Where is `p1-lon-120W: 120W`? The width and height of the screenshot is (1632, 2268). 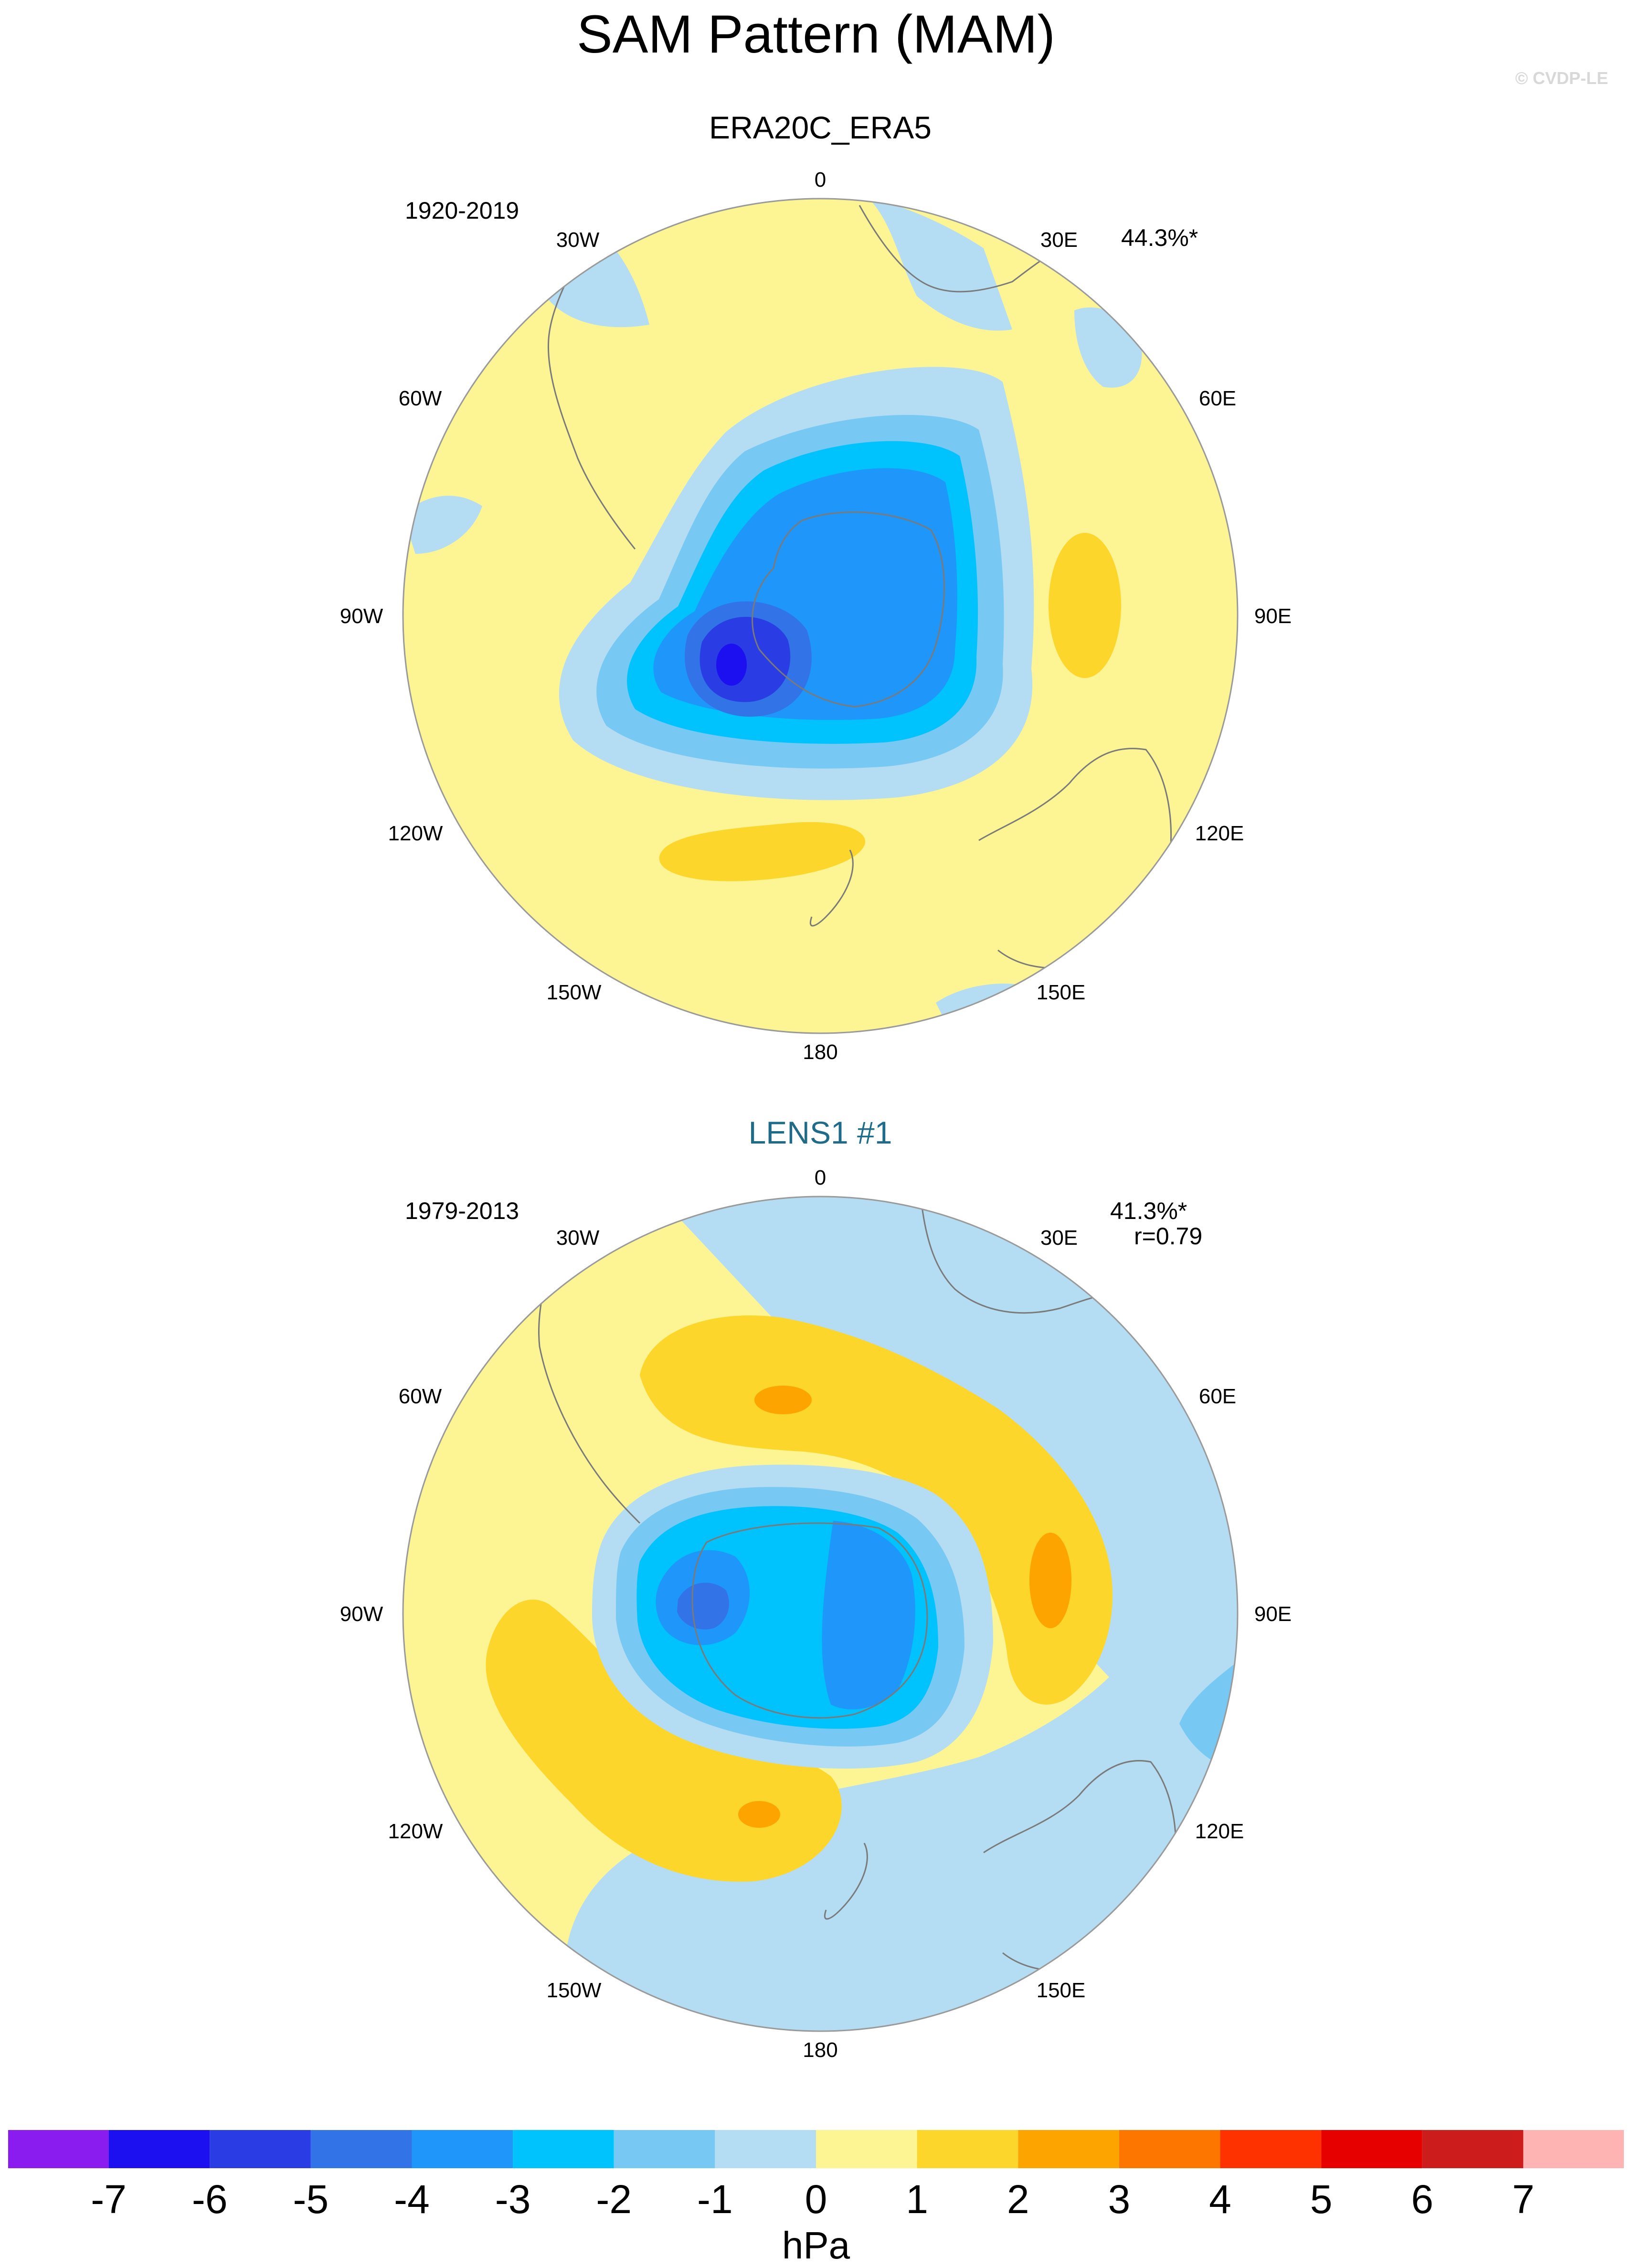 p1-lon-120W: 120W is located at coordinates (415, 833).